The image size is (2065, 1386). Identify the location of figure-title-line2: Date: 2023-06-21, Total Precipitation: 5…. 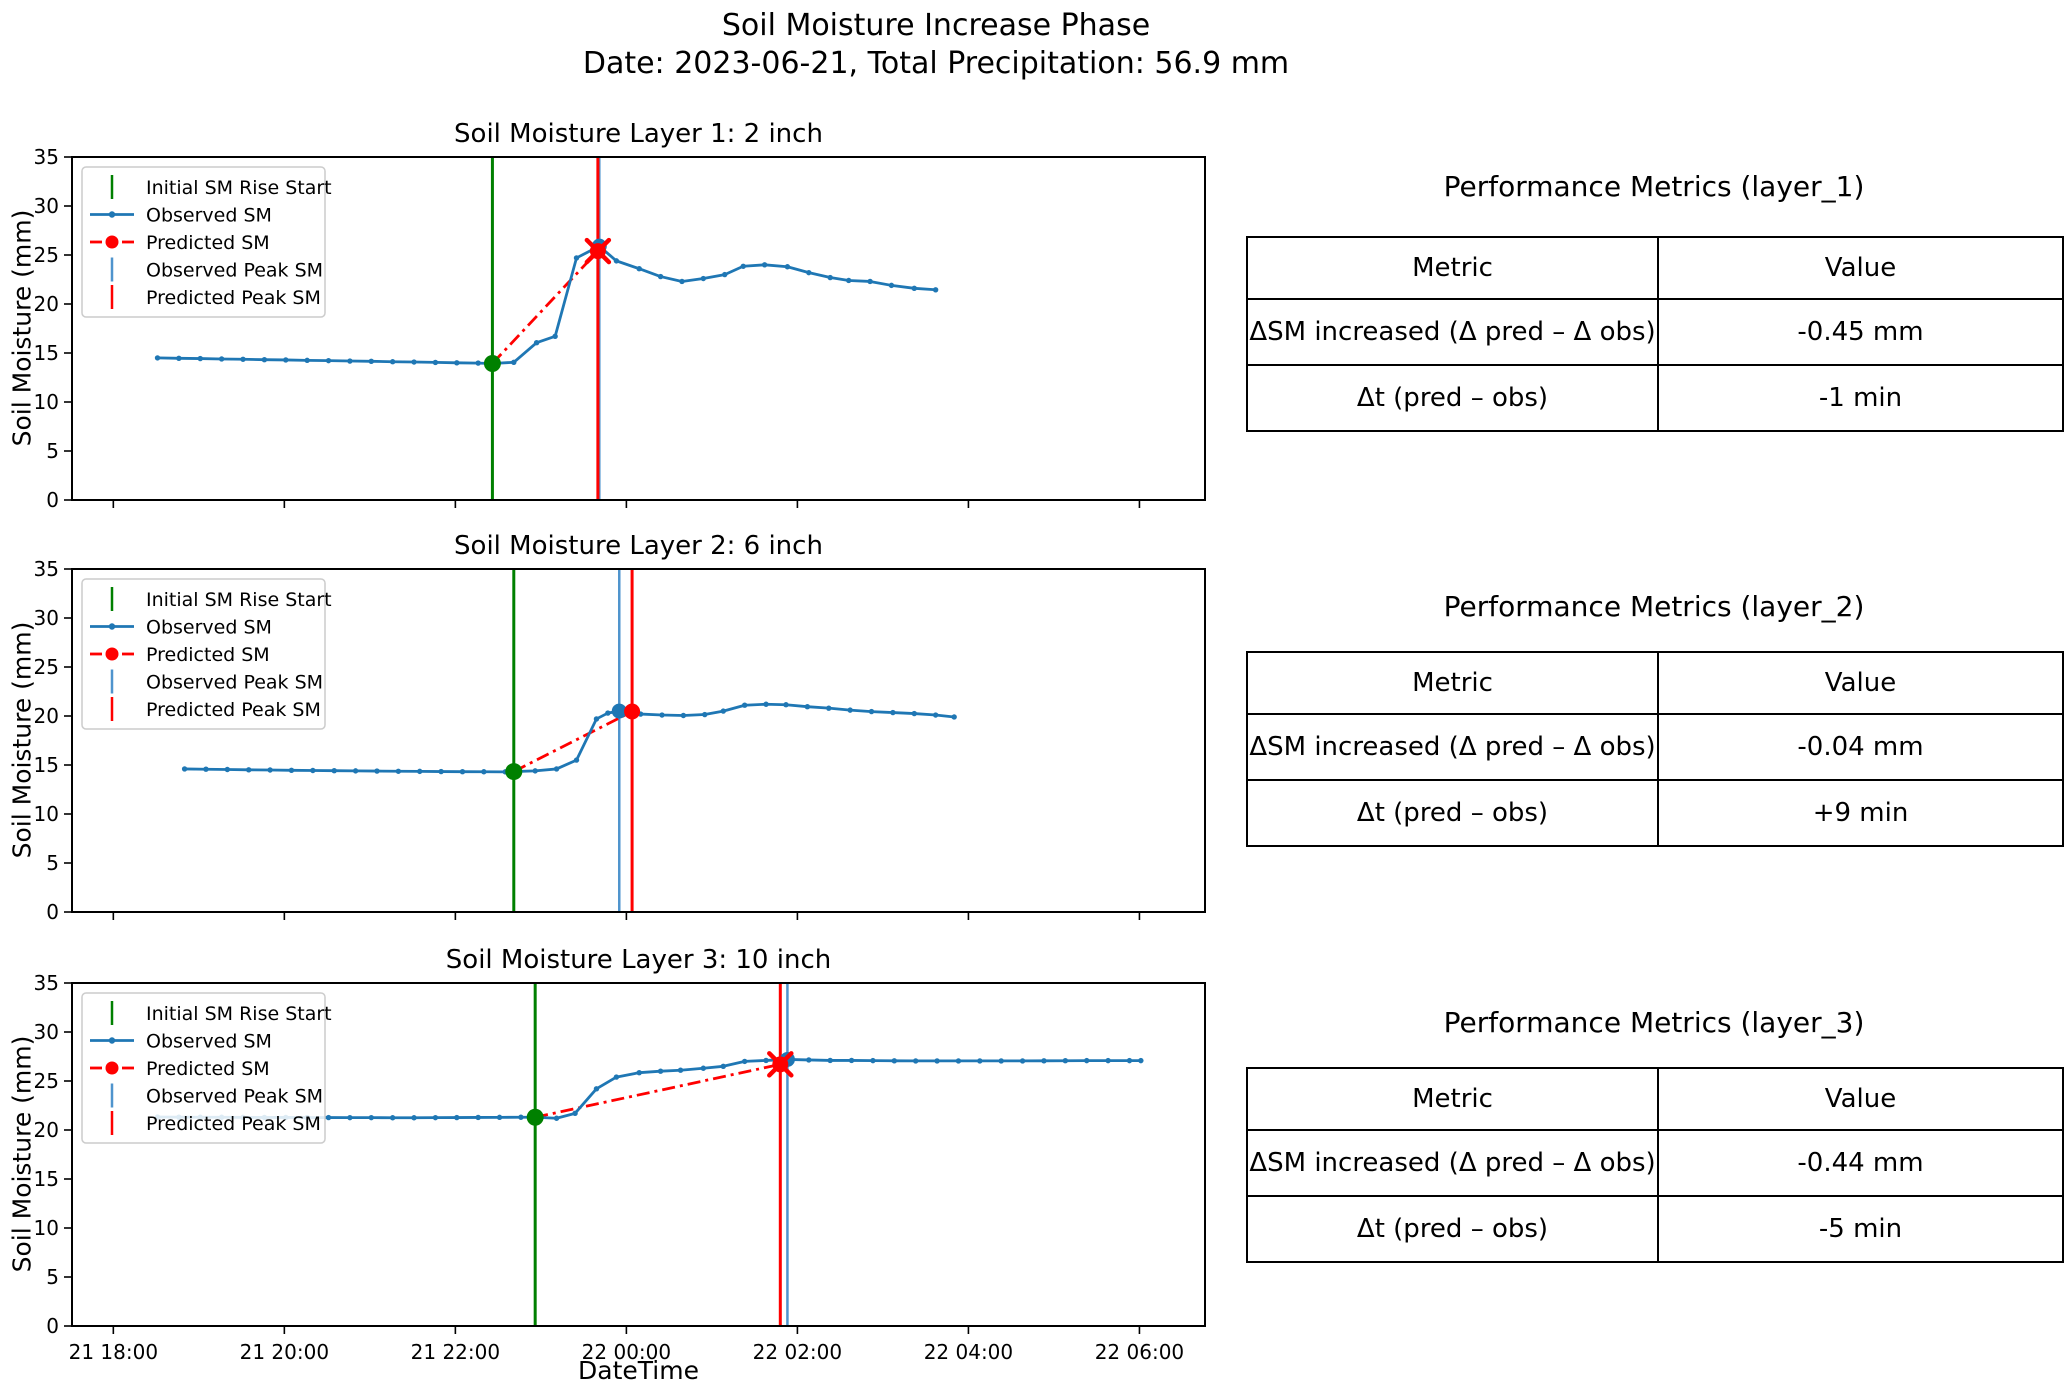
(936, 63).